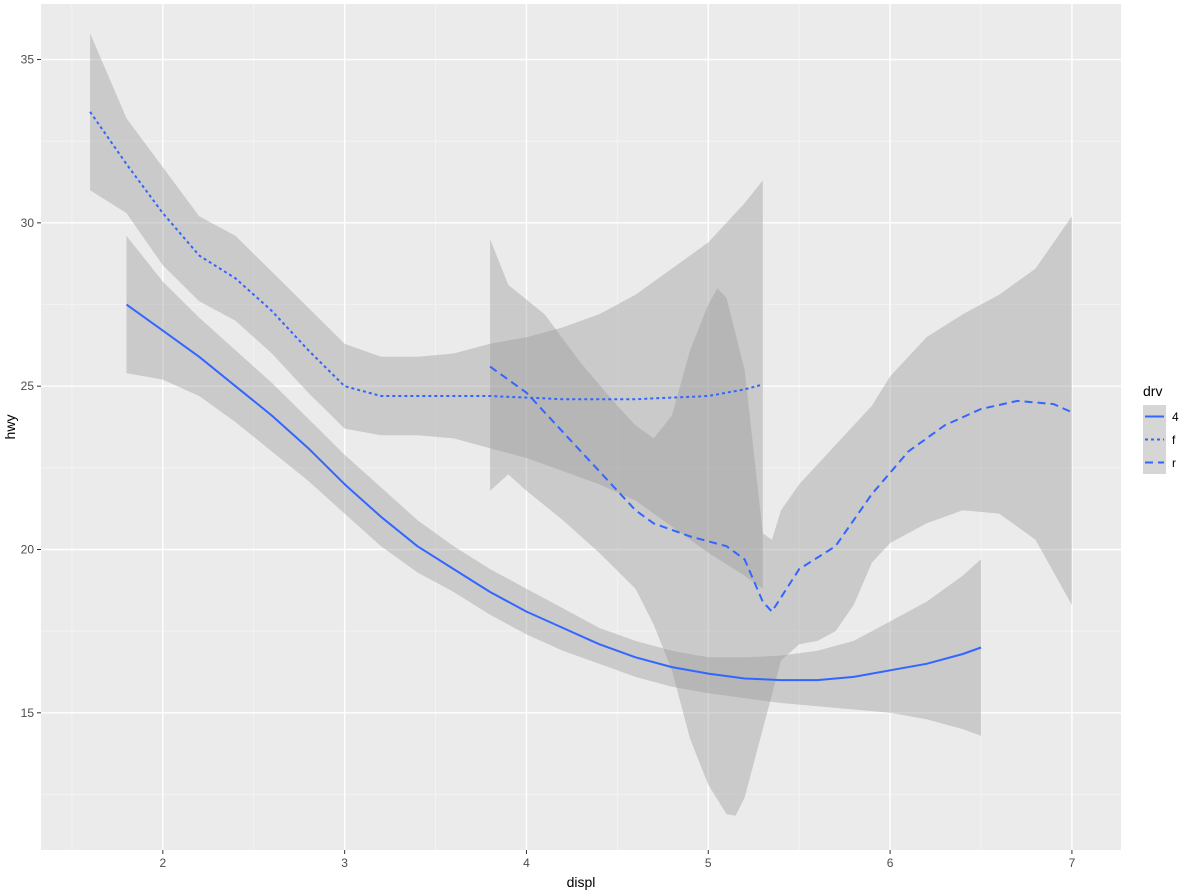 The image size is (1193, 896). I want to click on legend-key-r: r, so click(1159, 462).